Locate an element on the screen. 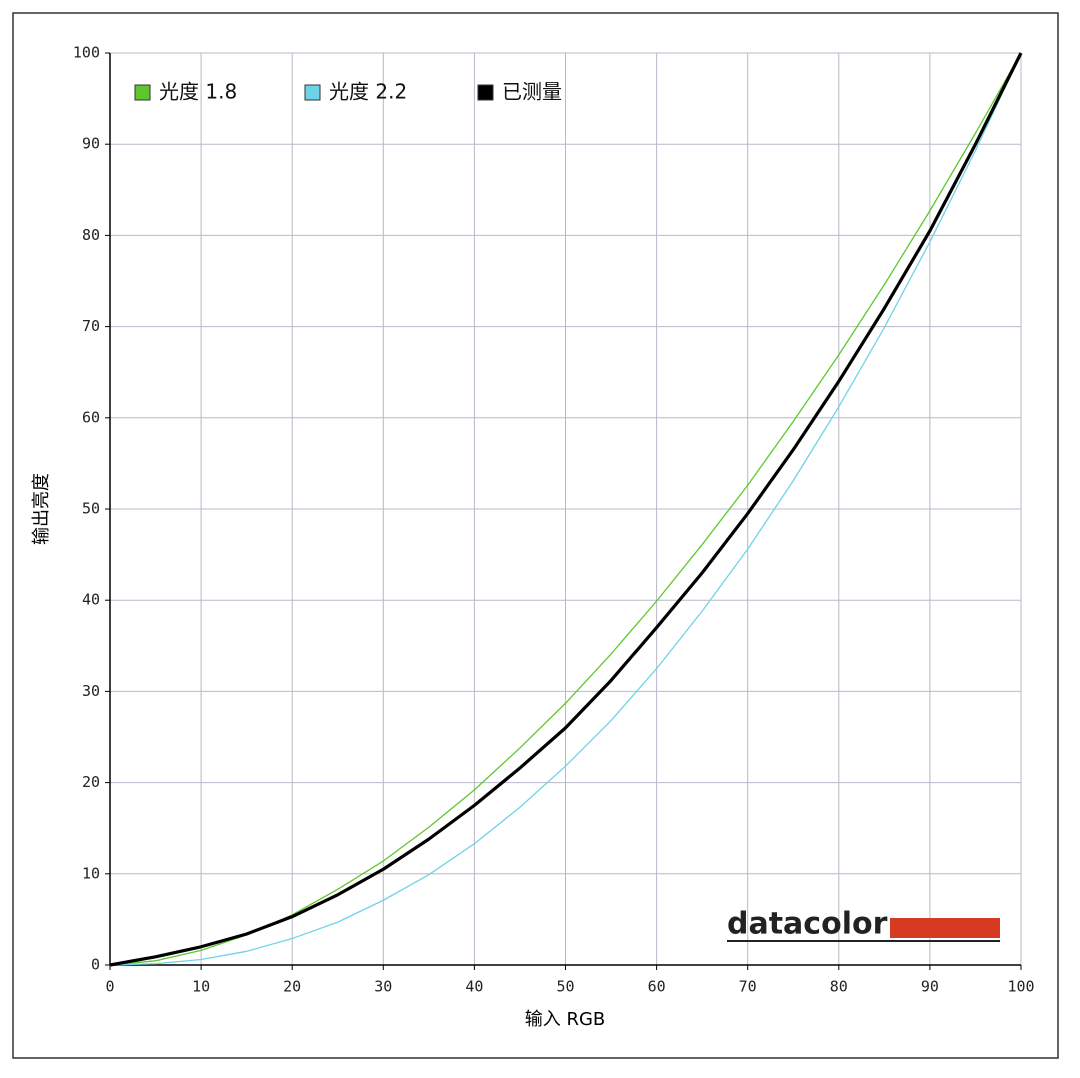 The height and width of the screenshot is (1078, 1080). logo: datacolor is located at coordinates (807, 924).